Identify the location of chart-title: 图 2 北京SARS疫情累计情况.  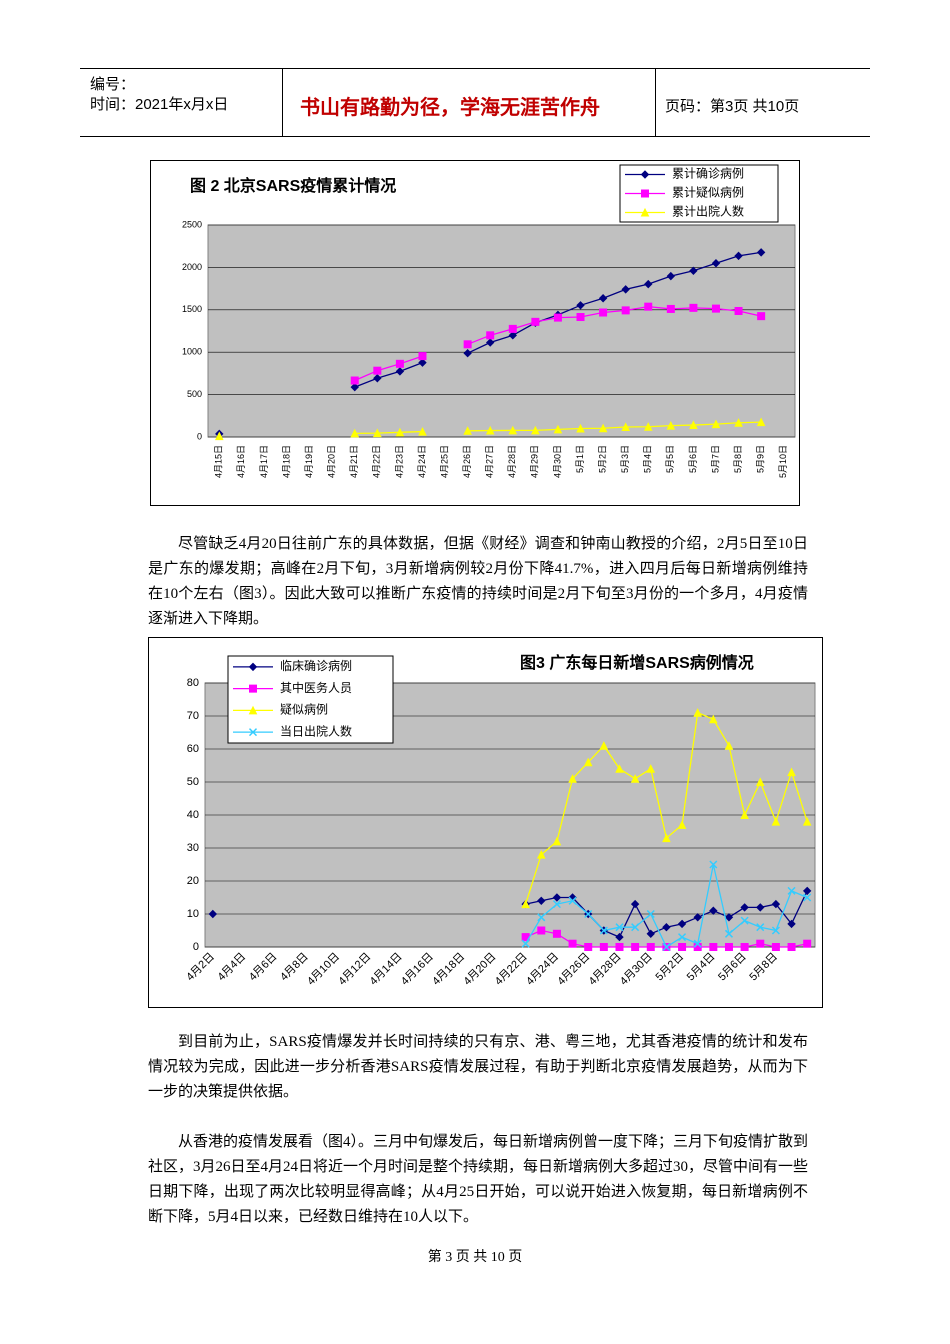
(293, 185).